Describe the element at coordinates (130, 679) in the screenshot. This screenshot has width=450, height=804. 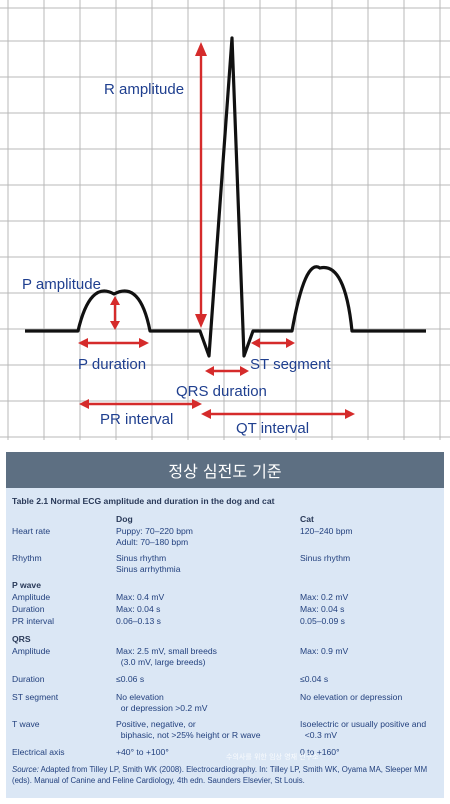
I see `row-dog-value: ≤0.06 s` at that location.